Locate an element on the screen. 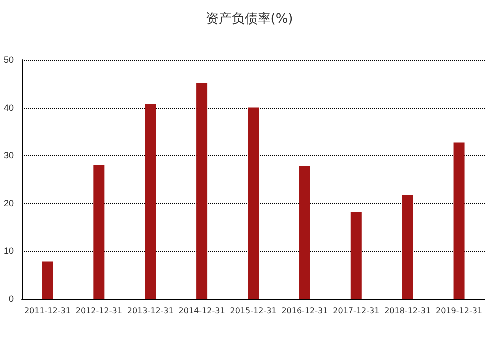 The width and height of the screenshot is (499, 343). x-tick-label: 2017-12-31 is located at coordinates (356, 311).